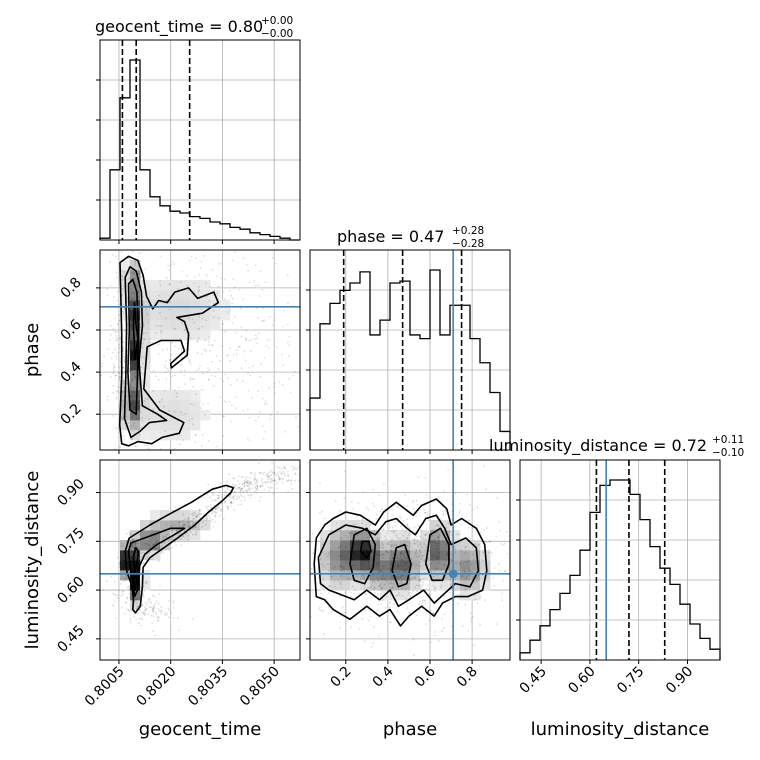 Image resolution: width=760 pixels, height=760 pixels. What do you see at coordinates (32, 350) in the screenshot?
I see `ylabel-phase: phase` at bounding box center [32, 350].